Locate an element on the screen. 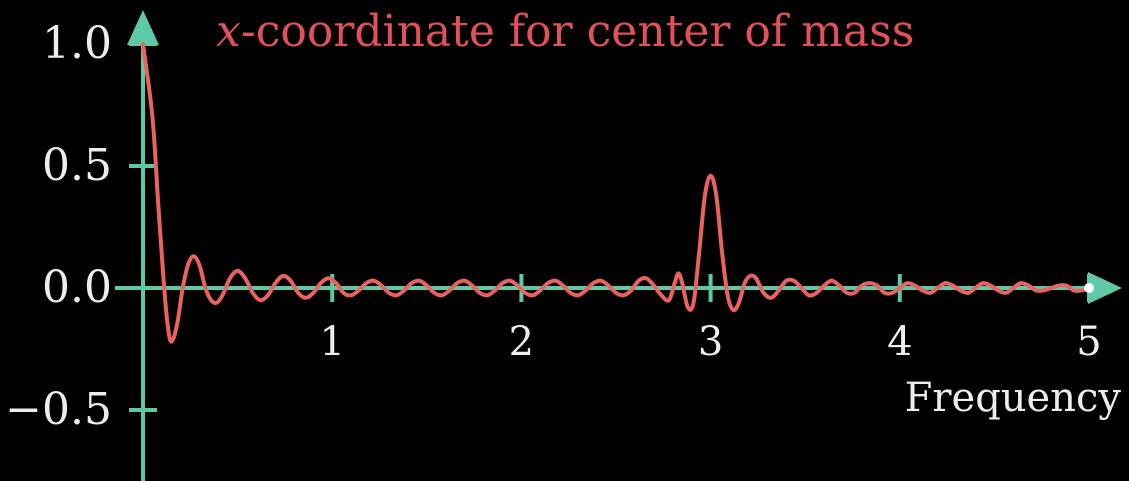 The height and width of the screenshot is (481, 1129). y-tick-label: −0.5 is located at coordinates (58, 409).